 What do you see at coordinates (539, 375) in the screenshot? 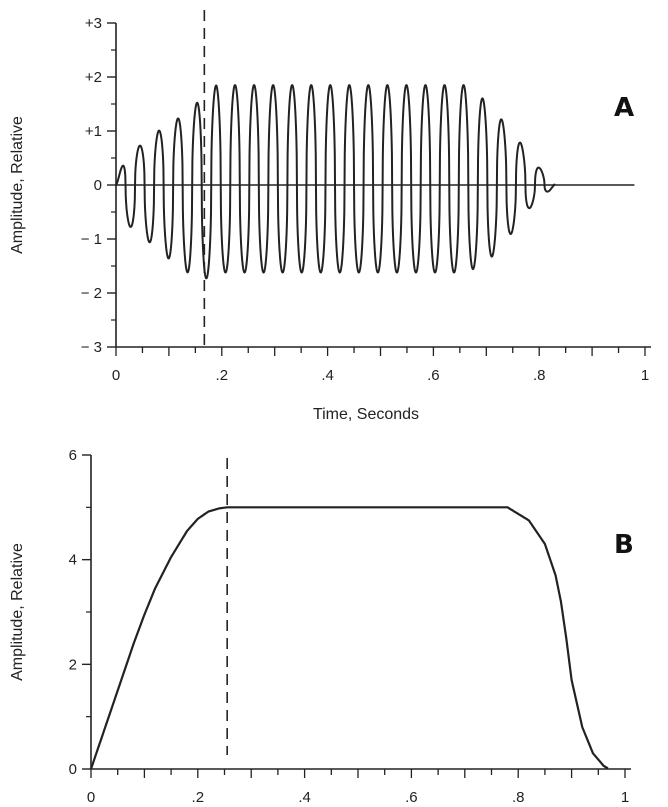
I see `chart-a-x-tick-label: .8` at bounding box center [539, 375].